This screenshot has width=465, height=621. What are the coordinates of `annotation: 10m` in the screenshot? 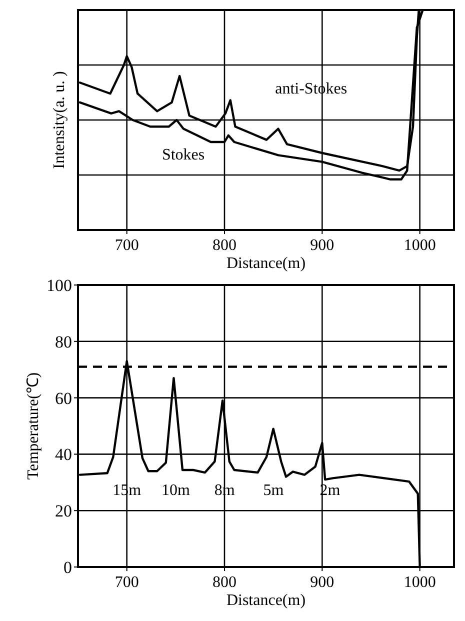 It's located at (176, 491).